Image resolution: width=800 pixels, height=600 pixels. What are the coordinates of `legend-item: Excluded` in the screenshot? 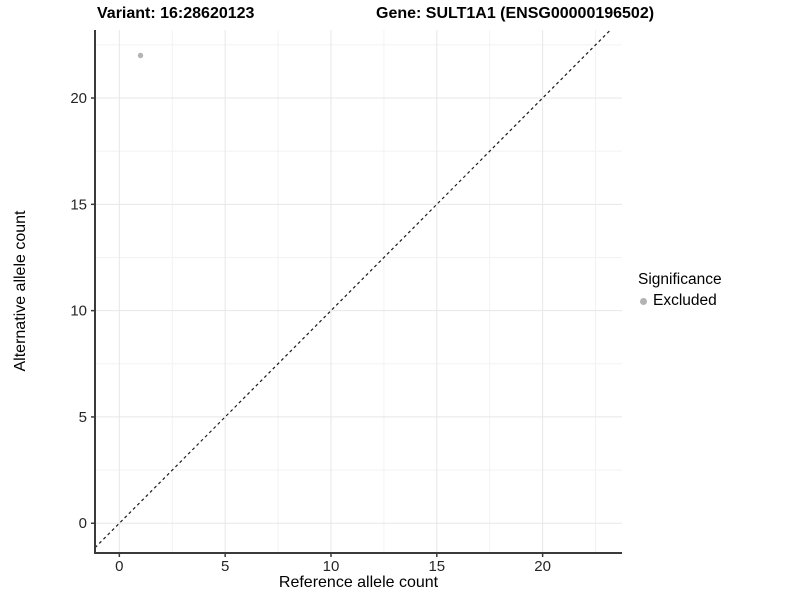 It's located at (681, 301).